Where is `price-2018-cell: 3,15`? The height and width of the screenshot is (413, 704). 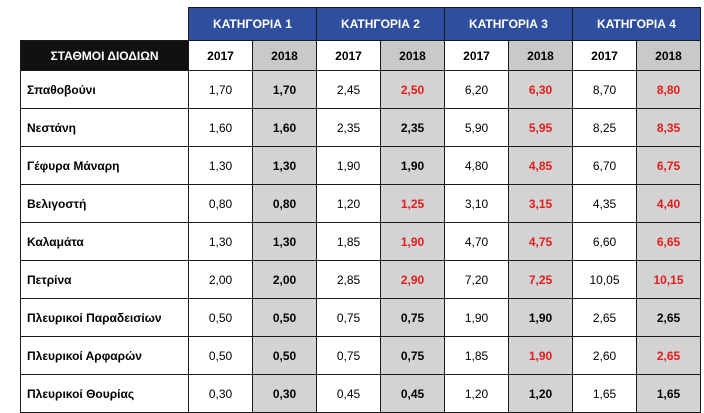
price-2018-cell: 3,15 is located at coordinates (540, 203).